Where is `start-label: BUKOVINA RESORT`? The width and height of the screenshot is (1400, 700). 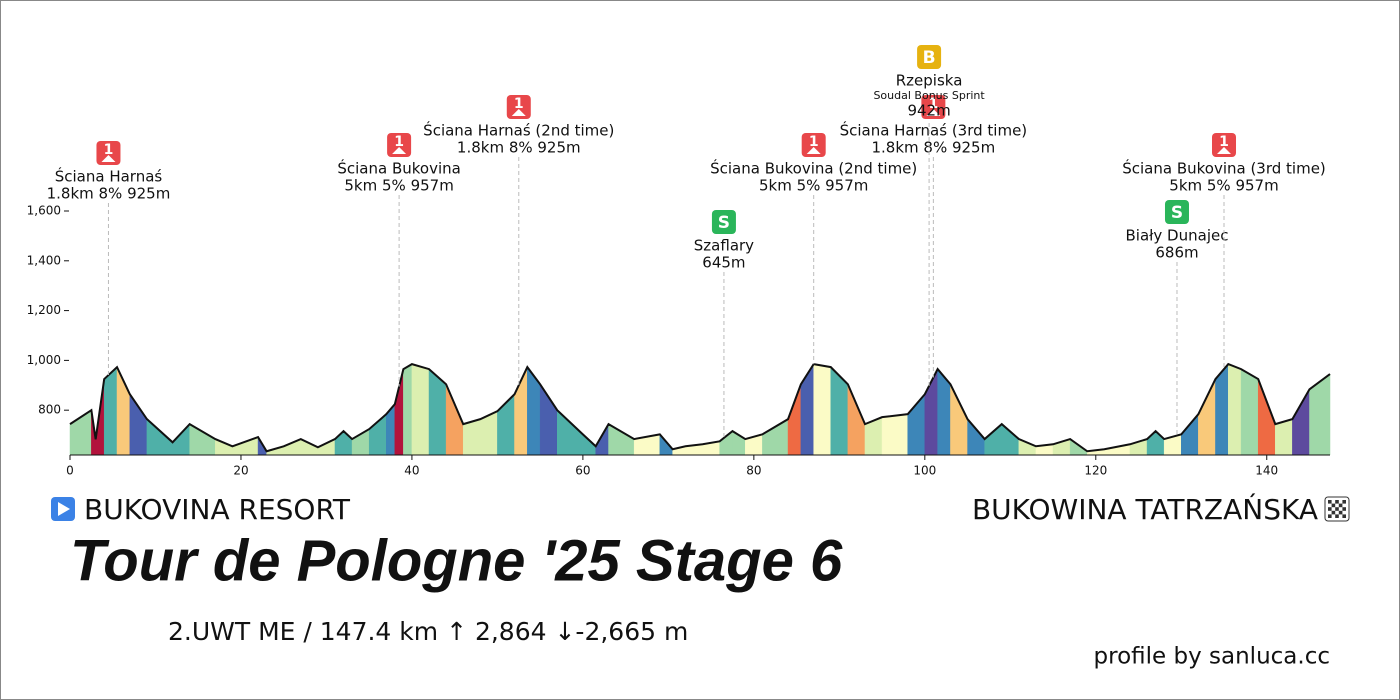 start-label: BUKOVINA RESORT is located at coordinates (217, 509).